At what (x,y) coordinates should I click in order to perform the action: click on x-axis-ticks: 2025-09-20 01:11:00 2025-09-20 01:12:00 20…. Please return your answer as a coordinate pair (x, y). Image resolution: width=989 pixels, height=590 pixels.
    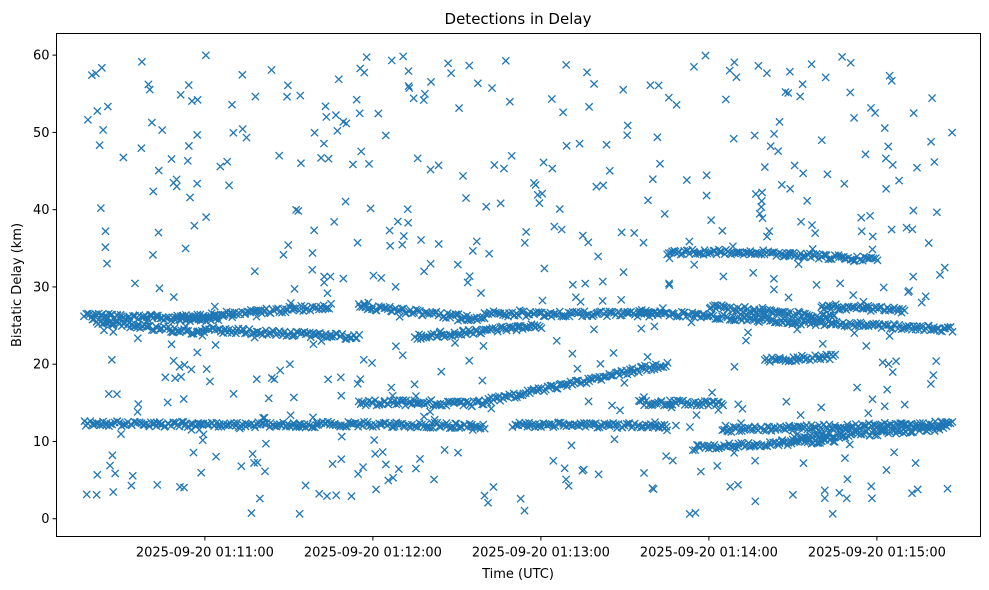
    Looking at the image, I should click on (541, 548).